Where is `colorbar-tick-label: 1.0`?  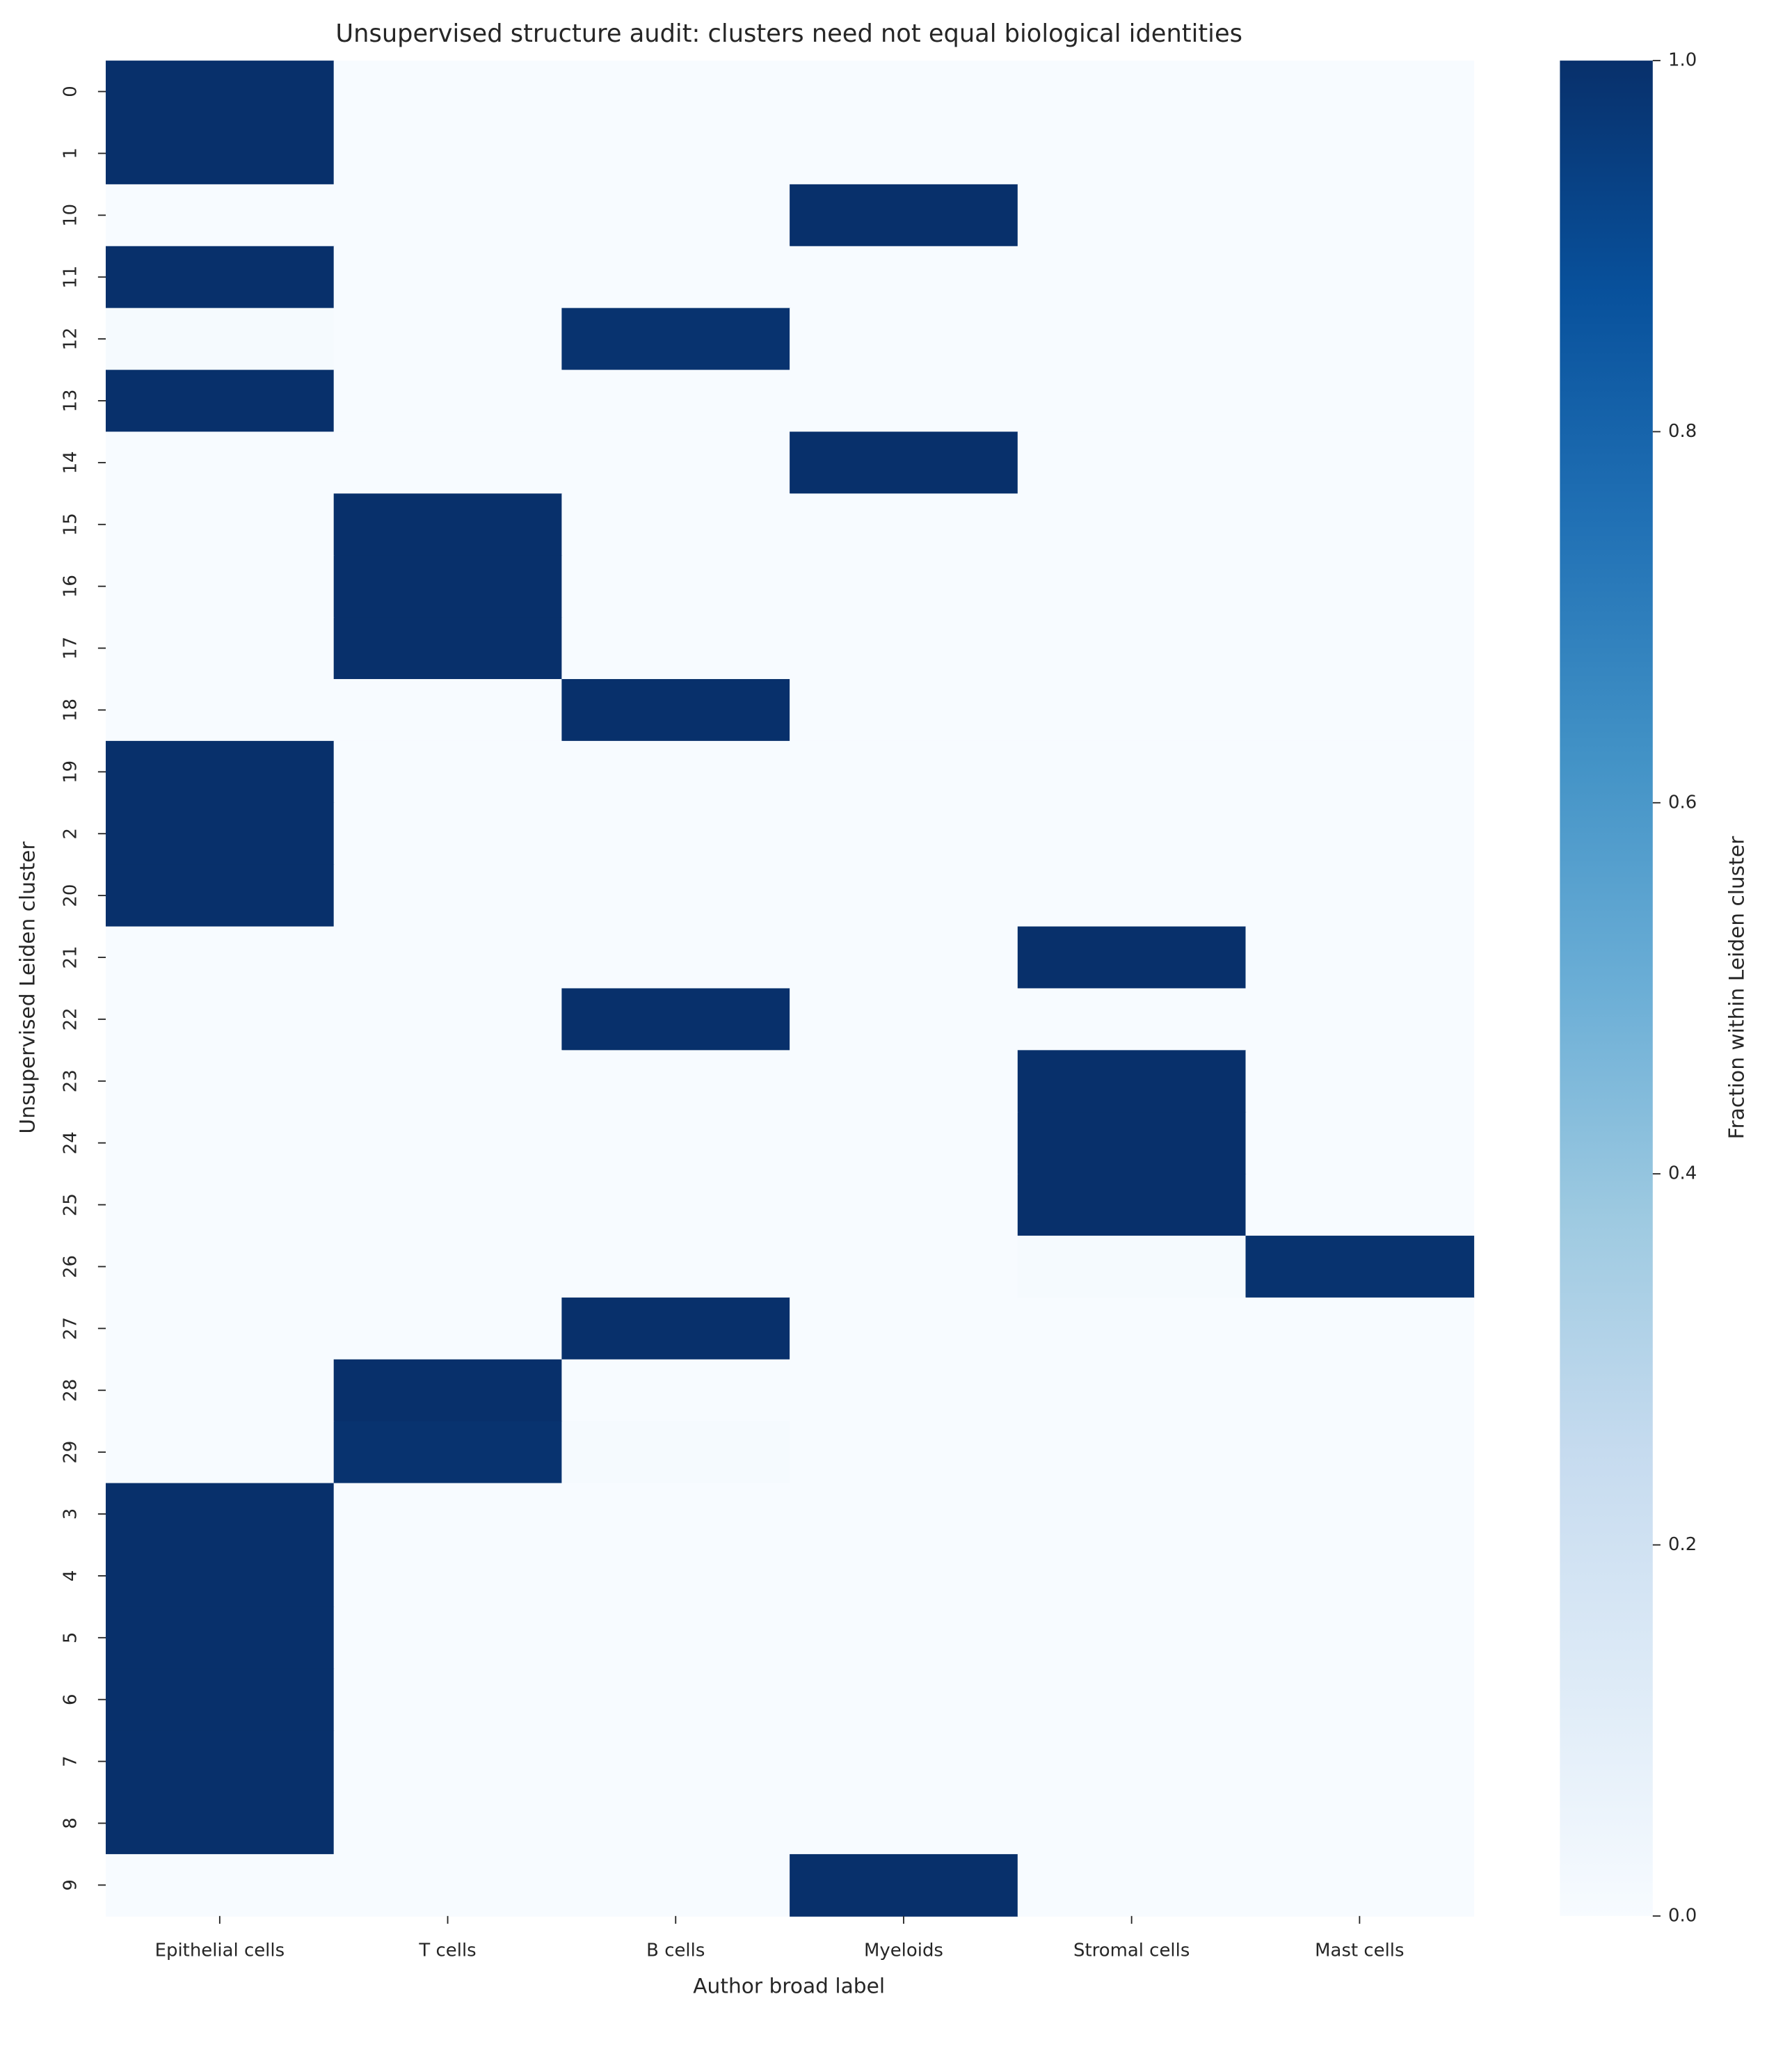 colorbar-tick-label: 1.0 is located at coordinates (1682, 60).